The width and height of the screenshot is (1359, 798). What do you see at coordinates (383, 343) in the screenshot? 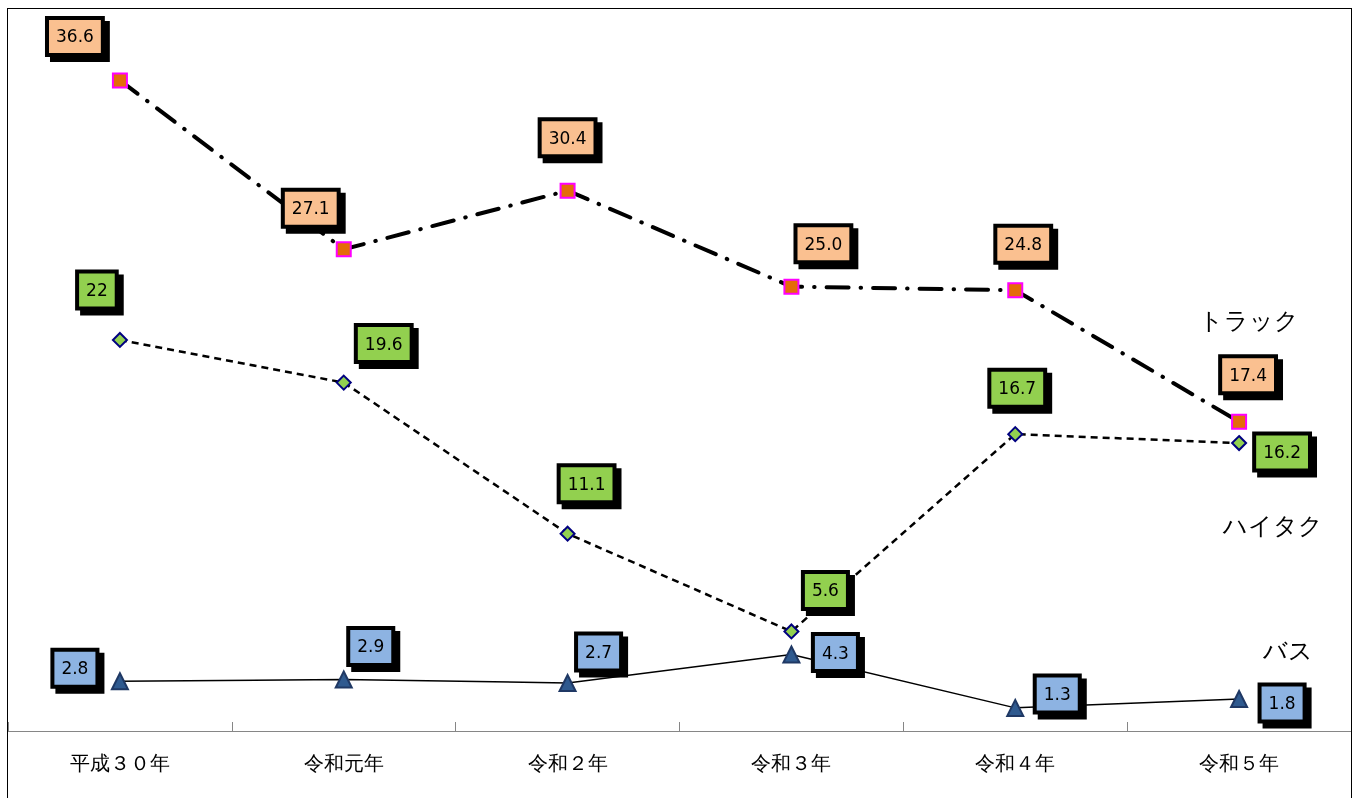
I see `data-label: 19.6` at bounding box center [383, 343].